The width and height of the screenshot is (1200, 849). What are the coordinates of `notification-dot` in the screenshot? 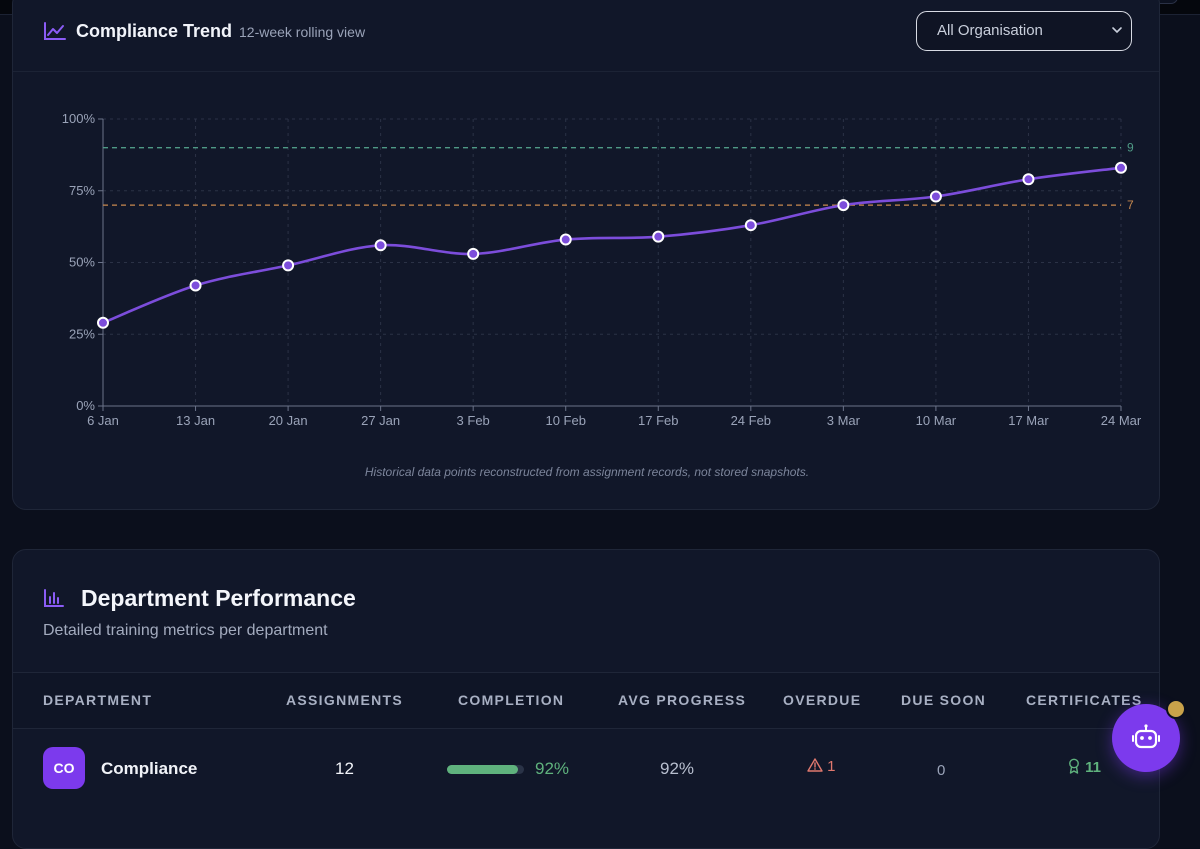 It's located at (1176, 709).